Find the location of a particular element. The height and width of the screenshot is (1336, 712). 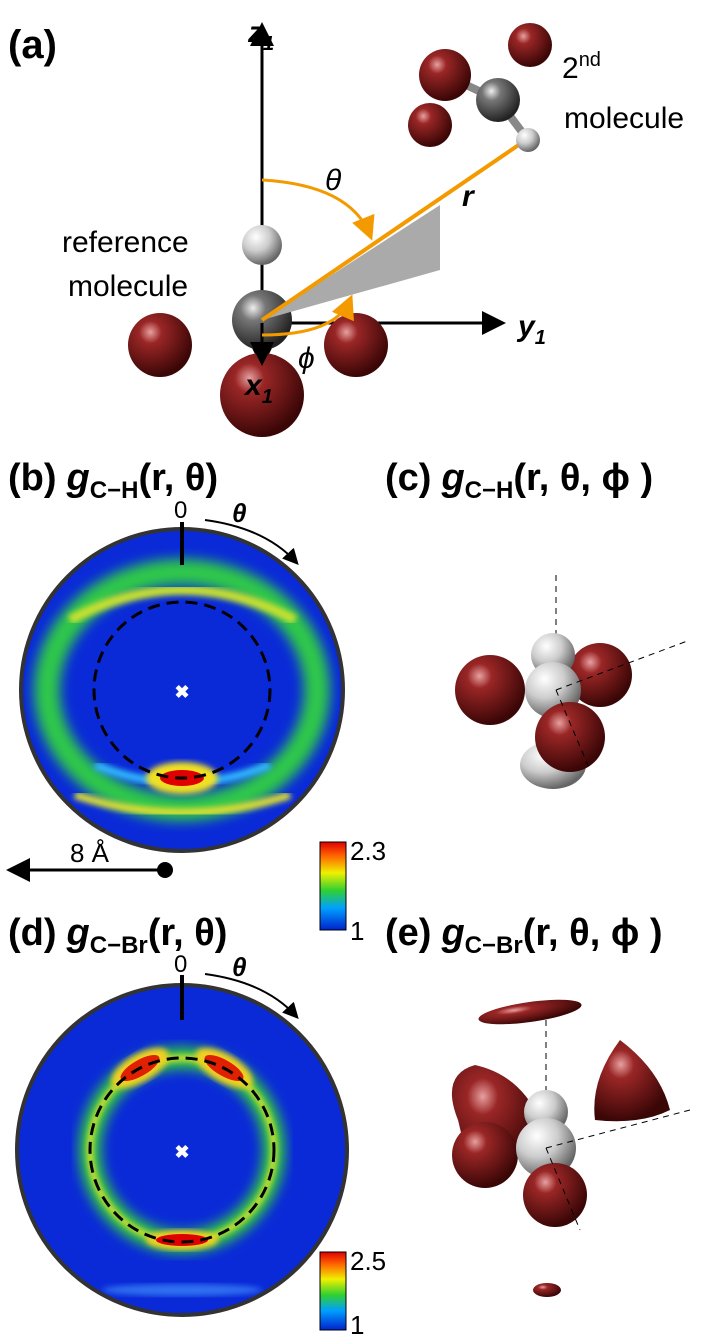

carbon is located at coordinates (498, 100).